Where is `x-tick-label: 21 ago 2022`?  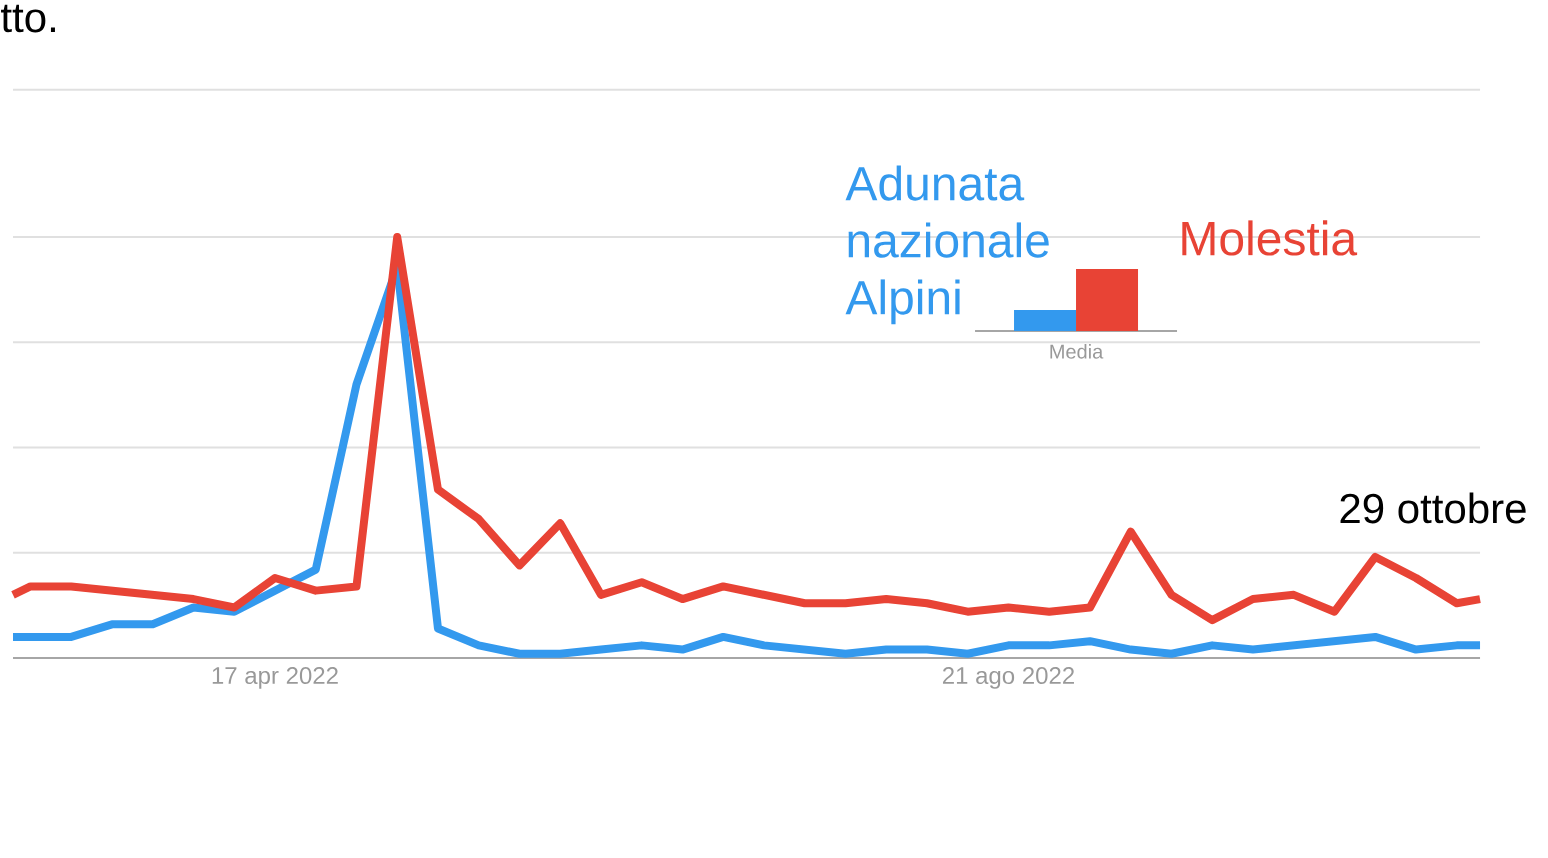 x-tick-label: 21 ago 2022 is located at coordinates (1008, 678).